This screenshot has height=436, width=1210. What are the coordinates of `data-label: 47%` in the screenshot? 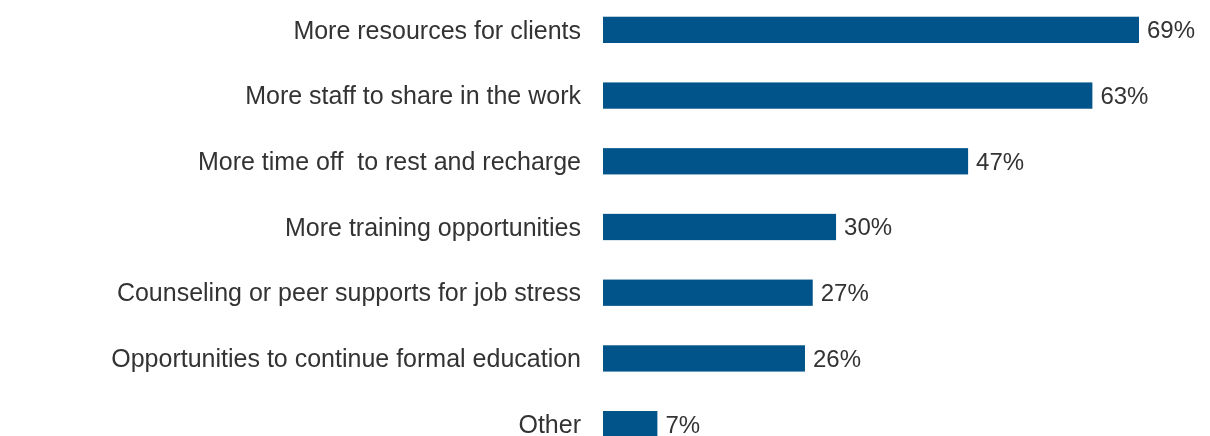 It's located at (1000, 161).